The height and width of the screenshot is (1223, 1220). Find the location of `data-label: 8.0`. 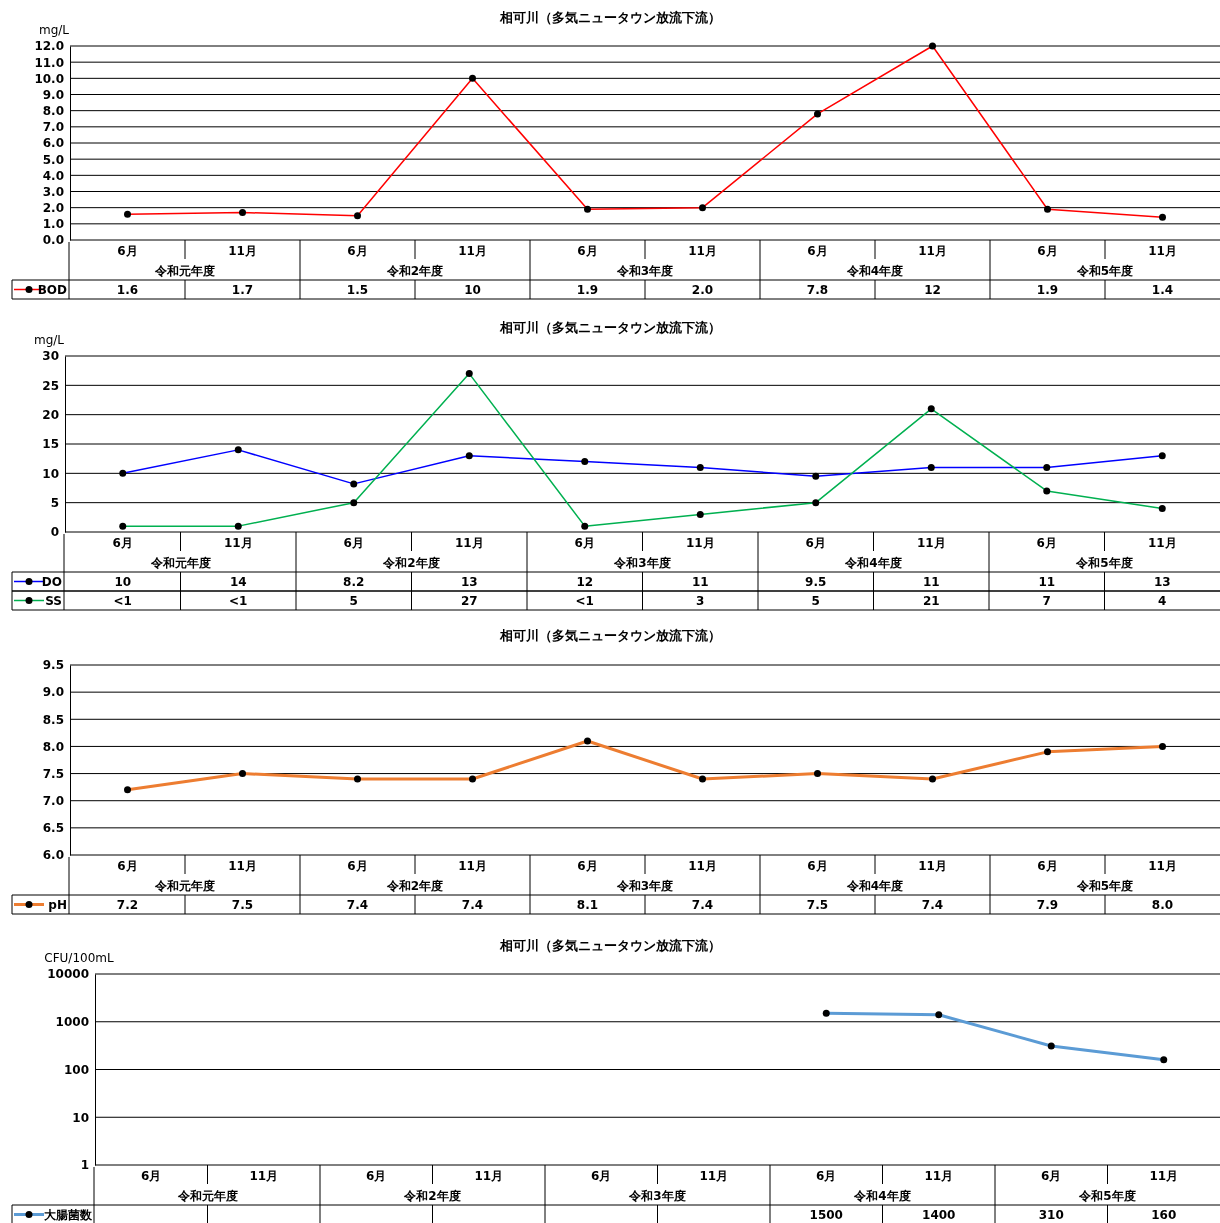

data-label: 8.0 is located at coordinates (1162, 905).